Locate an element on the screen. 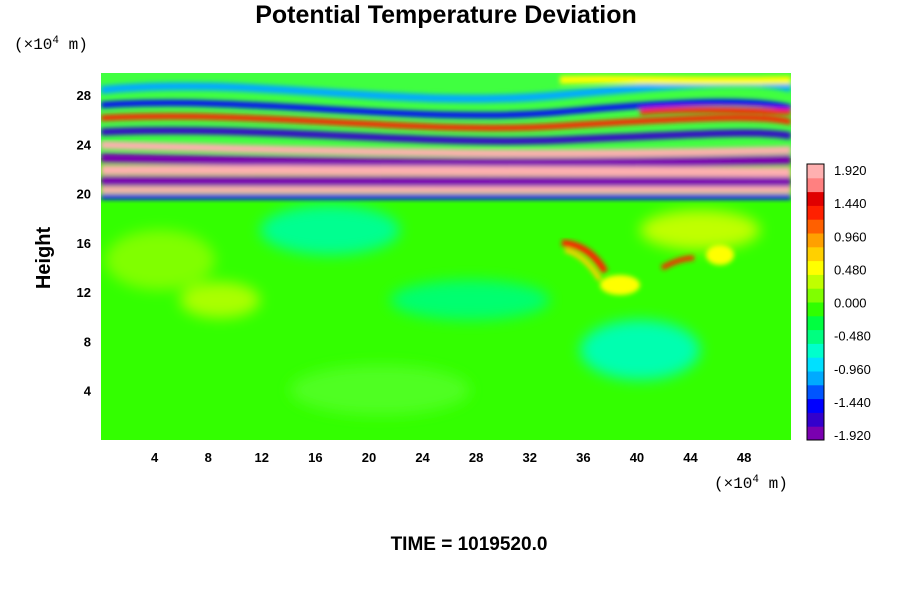 This screenshot has height=600, width=900. x-tick-label: 24 is located at coordinates (422, 457).